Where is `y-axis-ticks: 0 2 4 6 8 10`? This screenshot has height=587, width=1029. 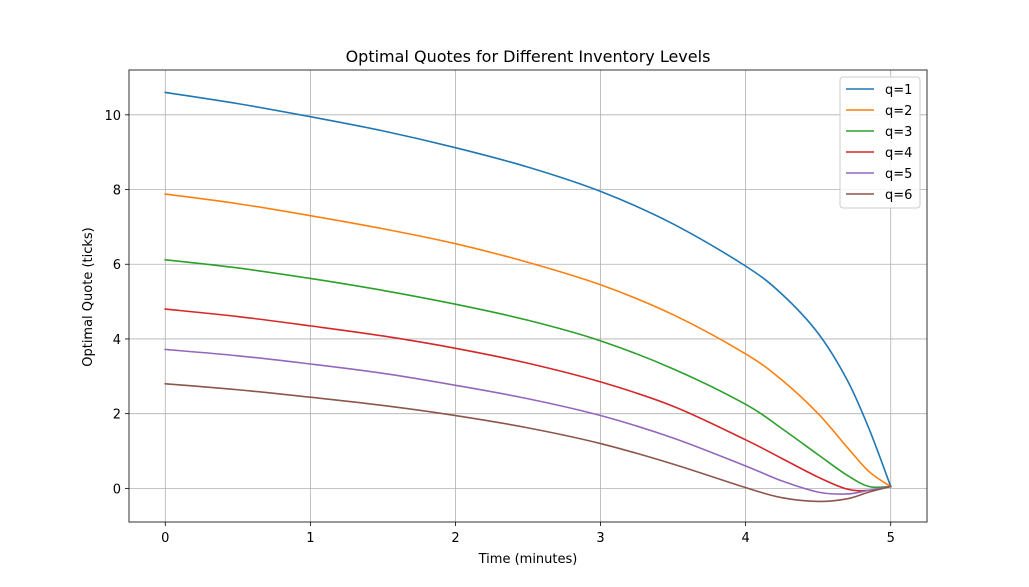 y-axis-ticks: 0 2 4 6 8 10 is located at coordinates (116, 303).